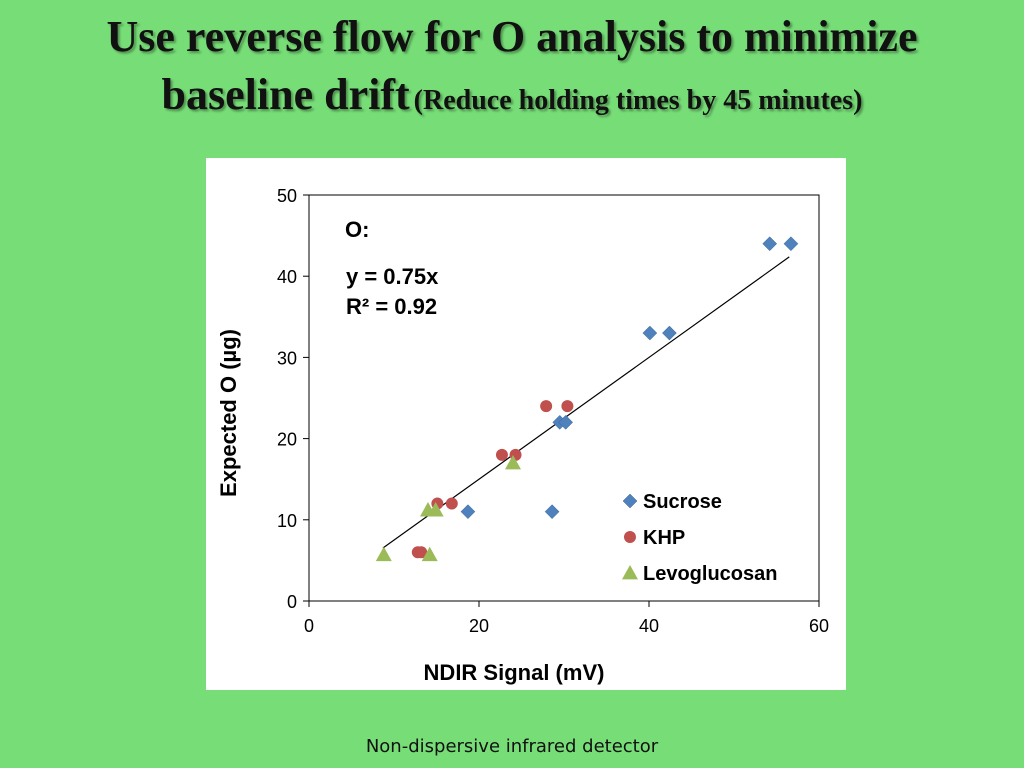 This screenshot has height=768, width=1024. I want to click on legend-label-khp: KHP, so click(664, 538).